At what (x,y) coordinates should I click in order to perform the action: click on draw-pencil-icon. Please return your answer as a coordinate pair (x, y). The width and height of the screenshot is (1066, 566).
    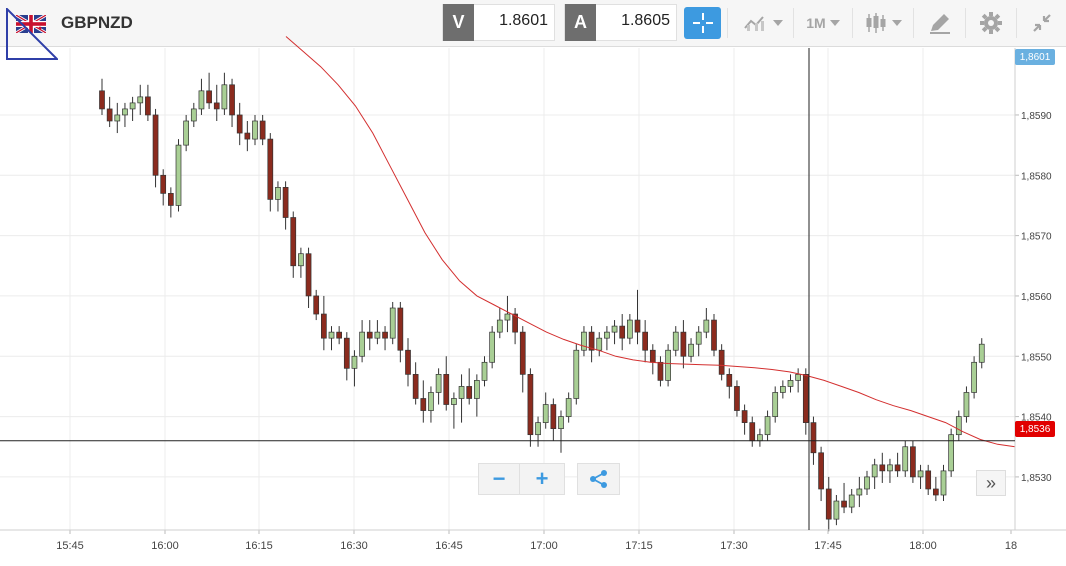
    Looking at the image, I should click on (940, 24).